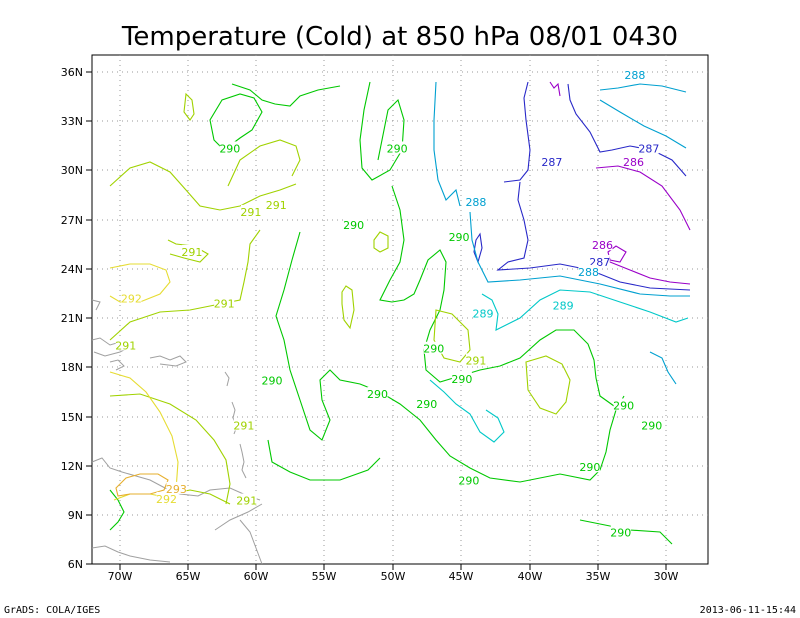  I want to click on lon-tick-label: 65W, so click(188, 576).